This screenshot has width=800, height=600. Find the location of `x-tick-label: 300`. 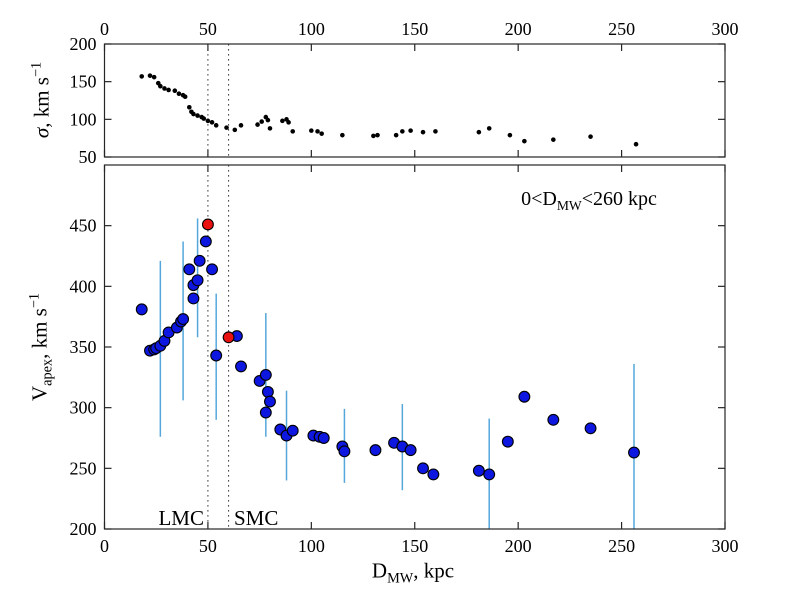

x-tick-label: 300 is located at coordinates (725, 29).